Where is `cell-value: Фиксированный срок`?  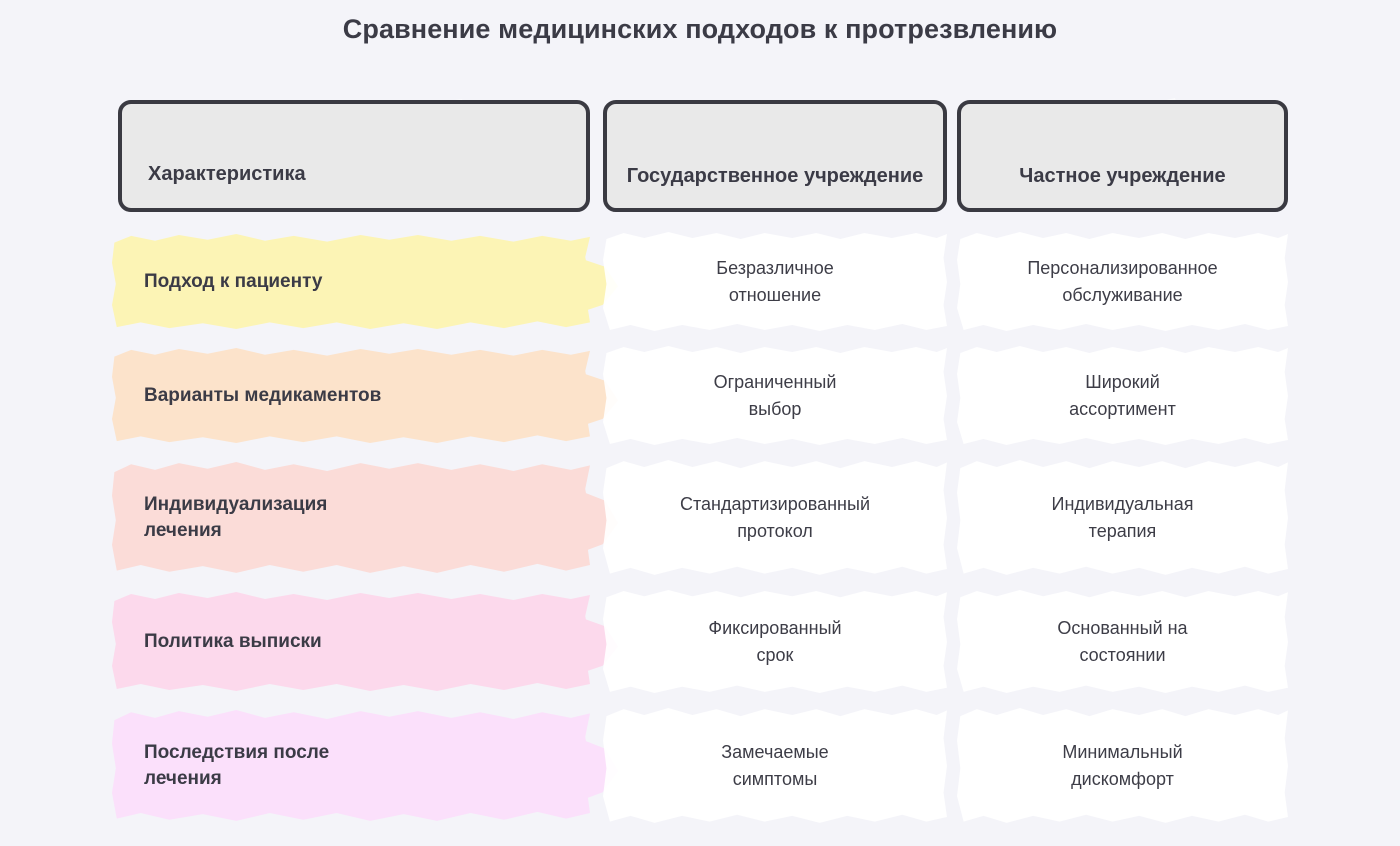 cell-value: Фиксированный срок is located at coordinates (775, 641).